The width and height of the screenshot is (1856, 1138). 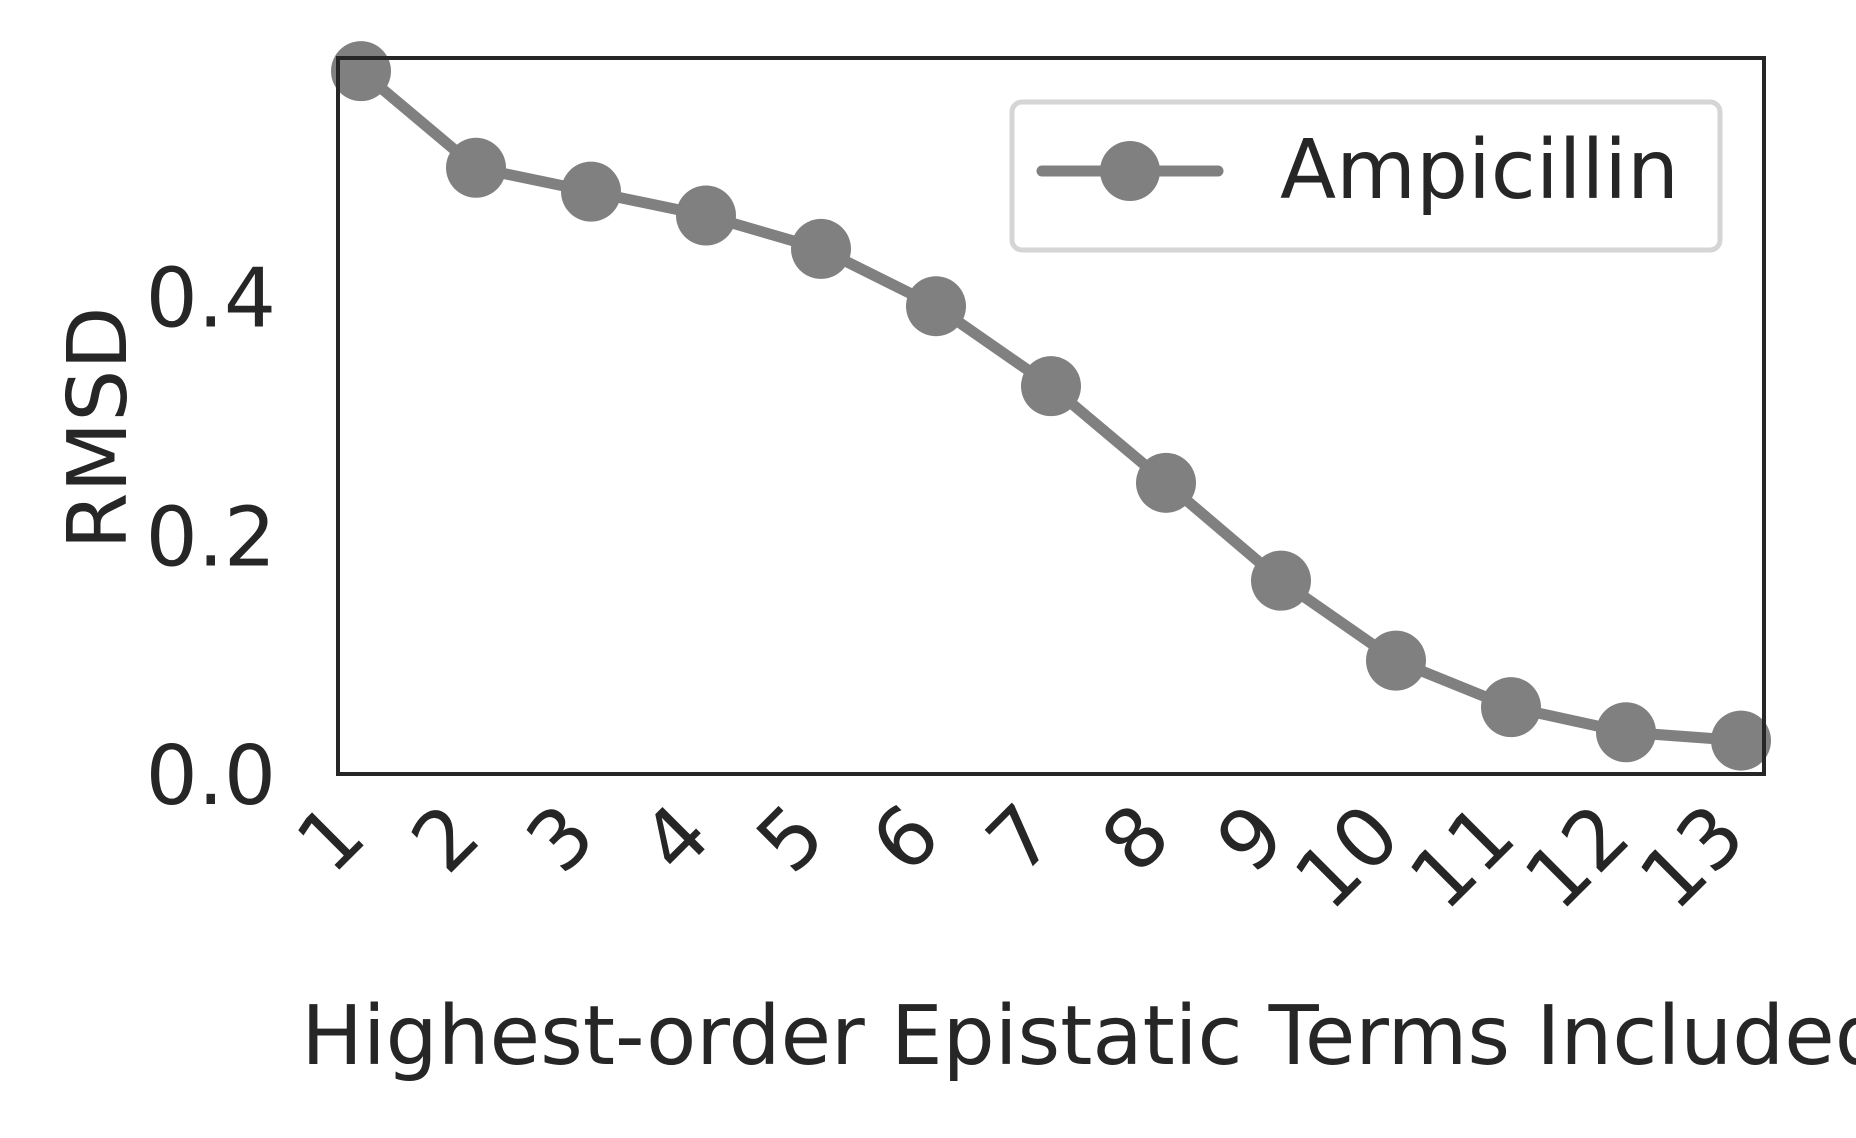 I want to click on y-tick-label: 0.4, so click(x=211, y=299).